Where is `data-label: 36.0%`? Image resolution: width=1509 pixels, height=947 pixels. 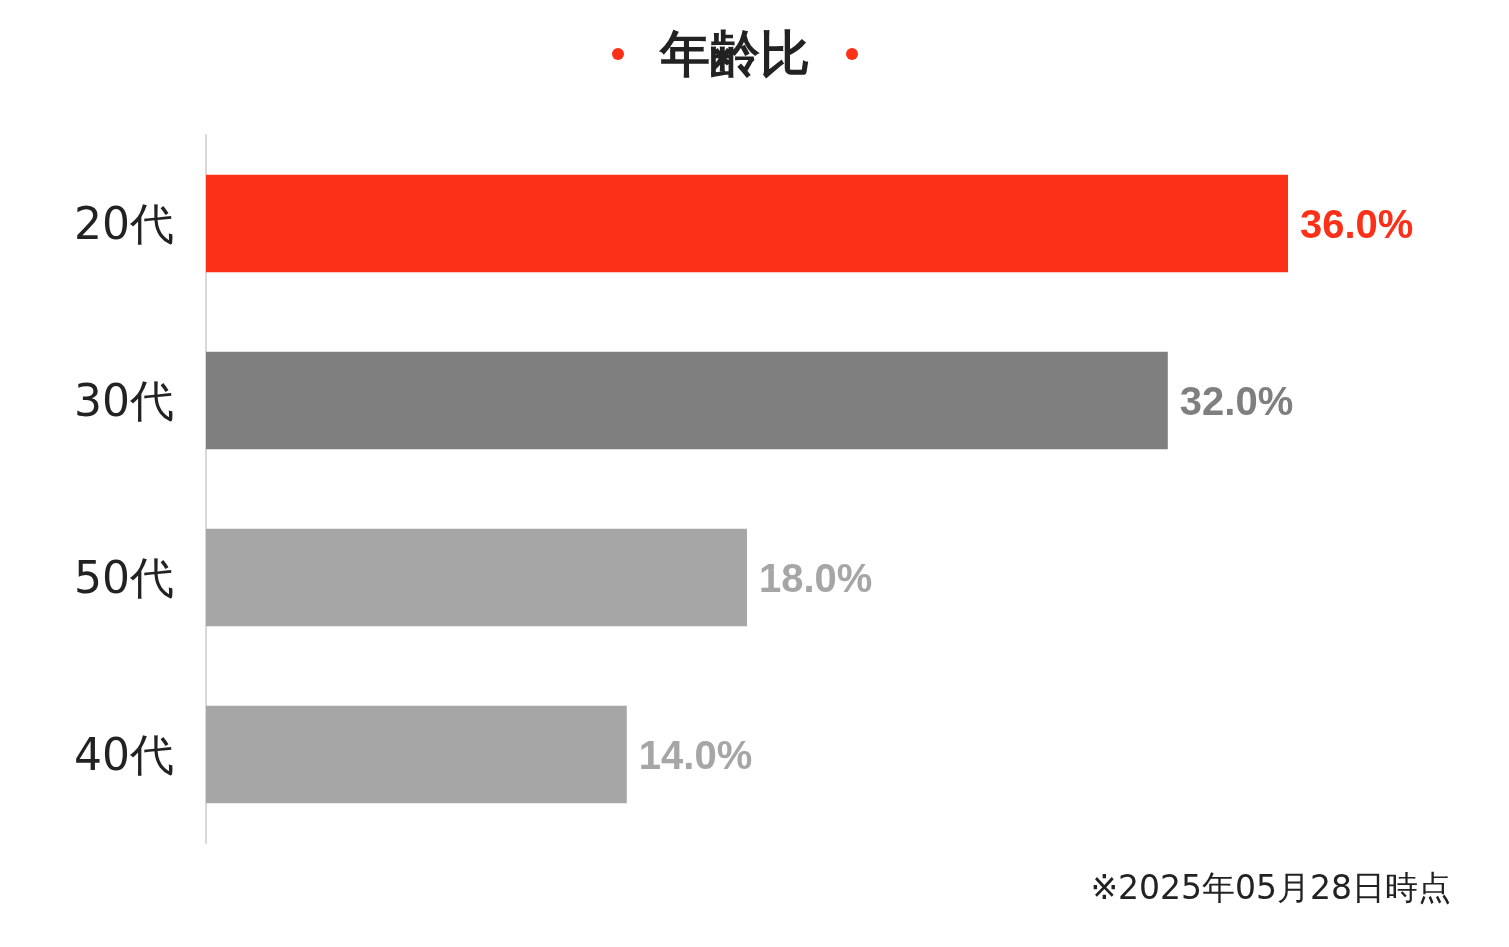
data-label: 36.0% is located at coordinates (1357, 223).